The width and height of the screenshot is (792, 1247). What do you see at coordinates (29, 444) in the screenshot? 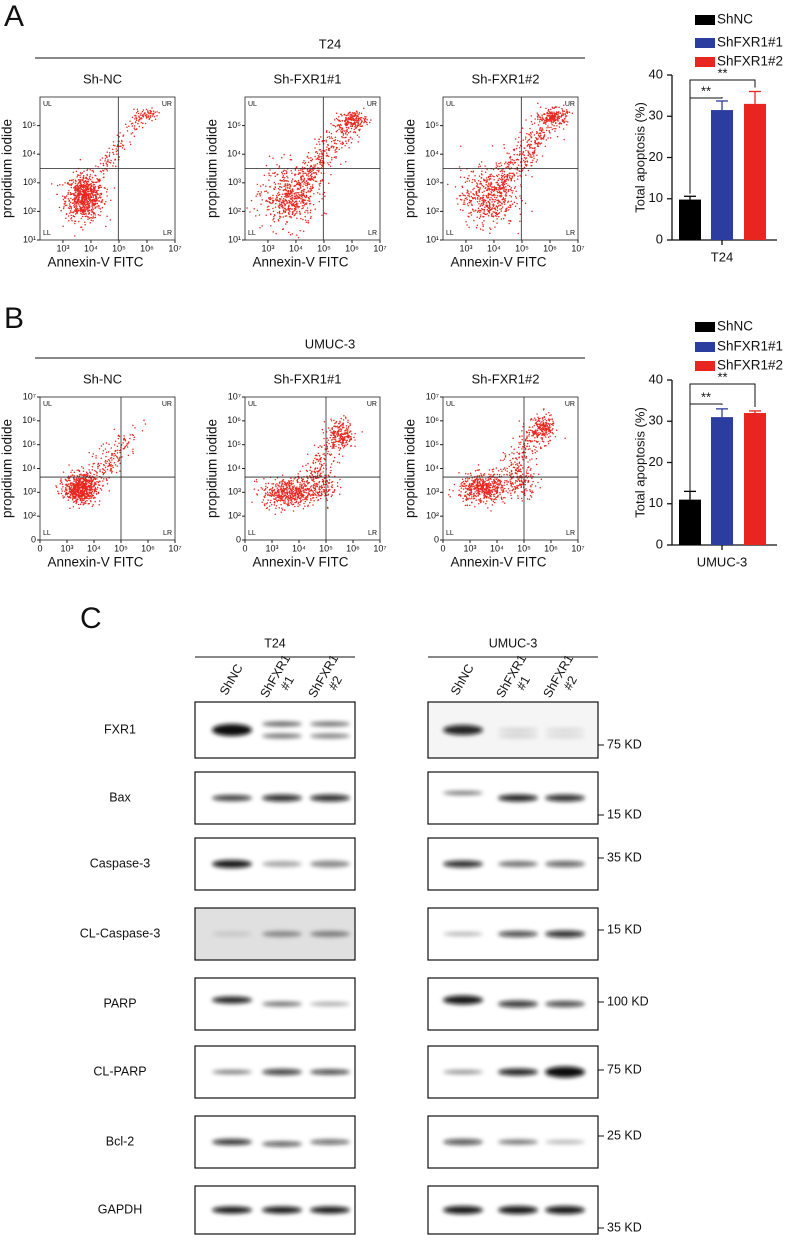
I see `y-tick-label: 10⁵` at bounding box center [29, 444].